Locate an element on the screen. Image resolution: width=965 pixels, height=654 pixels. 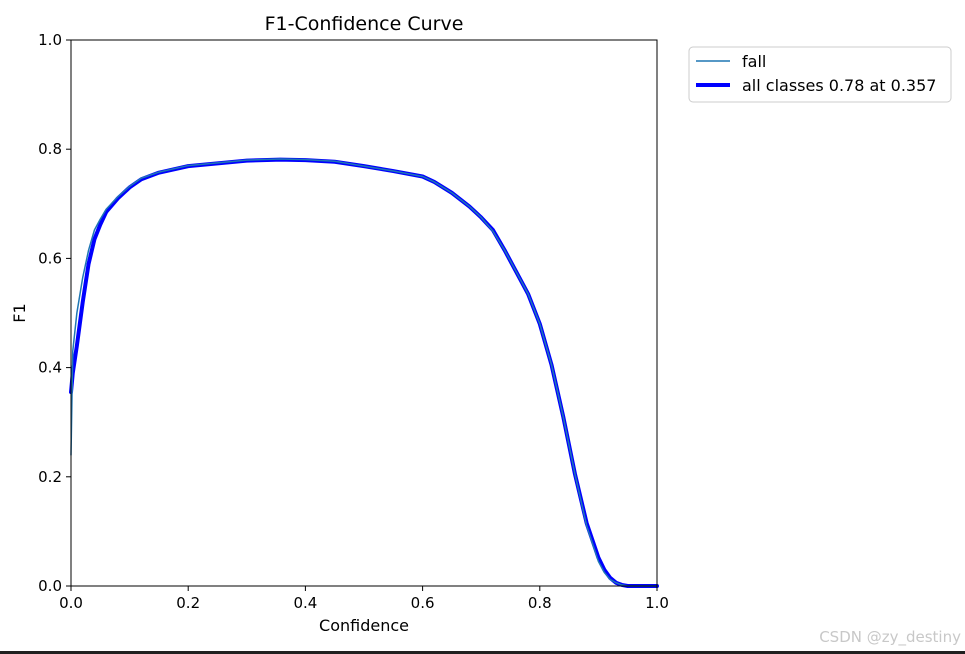
y-axis-ticks: 0.0 0.2 0.4 0.6 0.8 1.0 is located at coordinates (54, 313).